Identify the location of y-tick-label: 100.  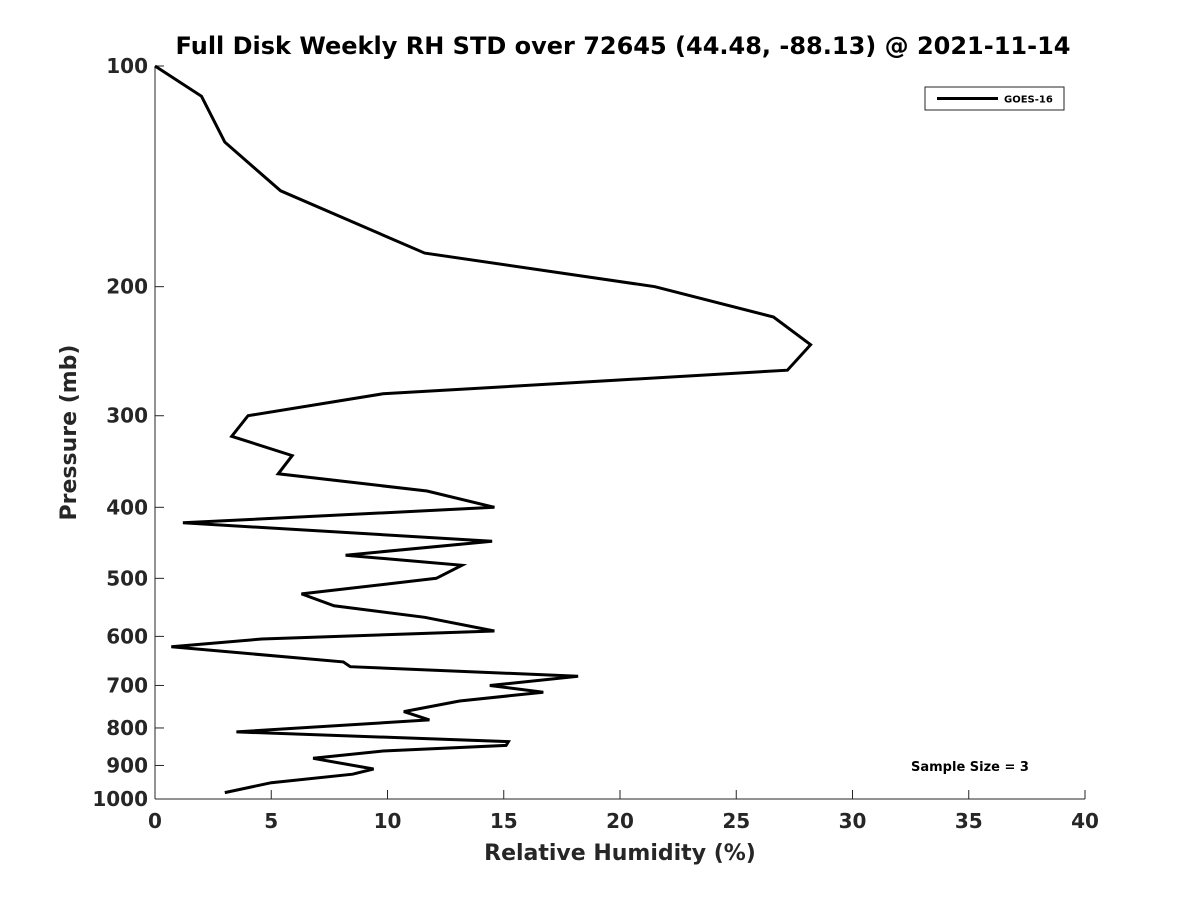
(127, 66).